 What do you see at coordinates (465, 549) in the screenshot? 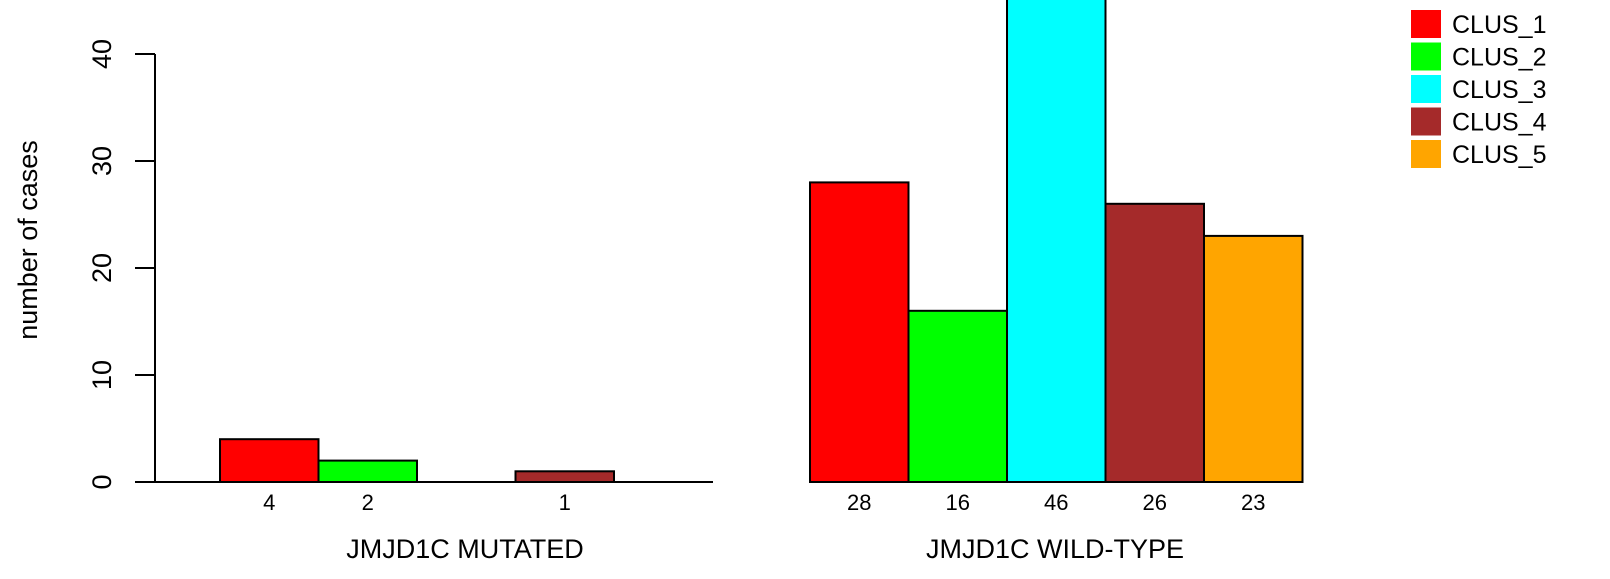
I see `group-label: JMJD1C MUTATED` at bounding box center [465, 549].